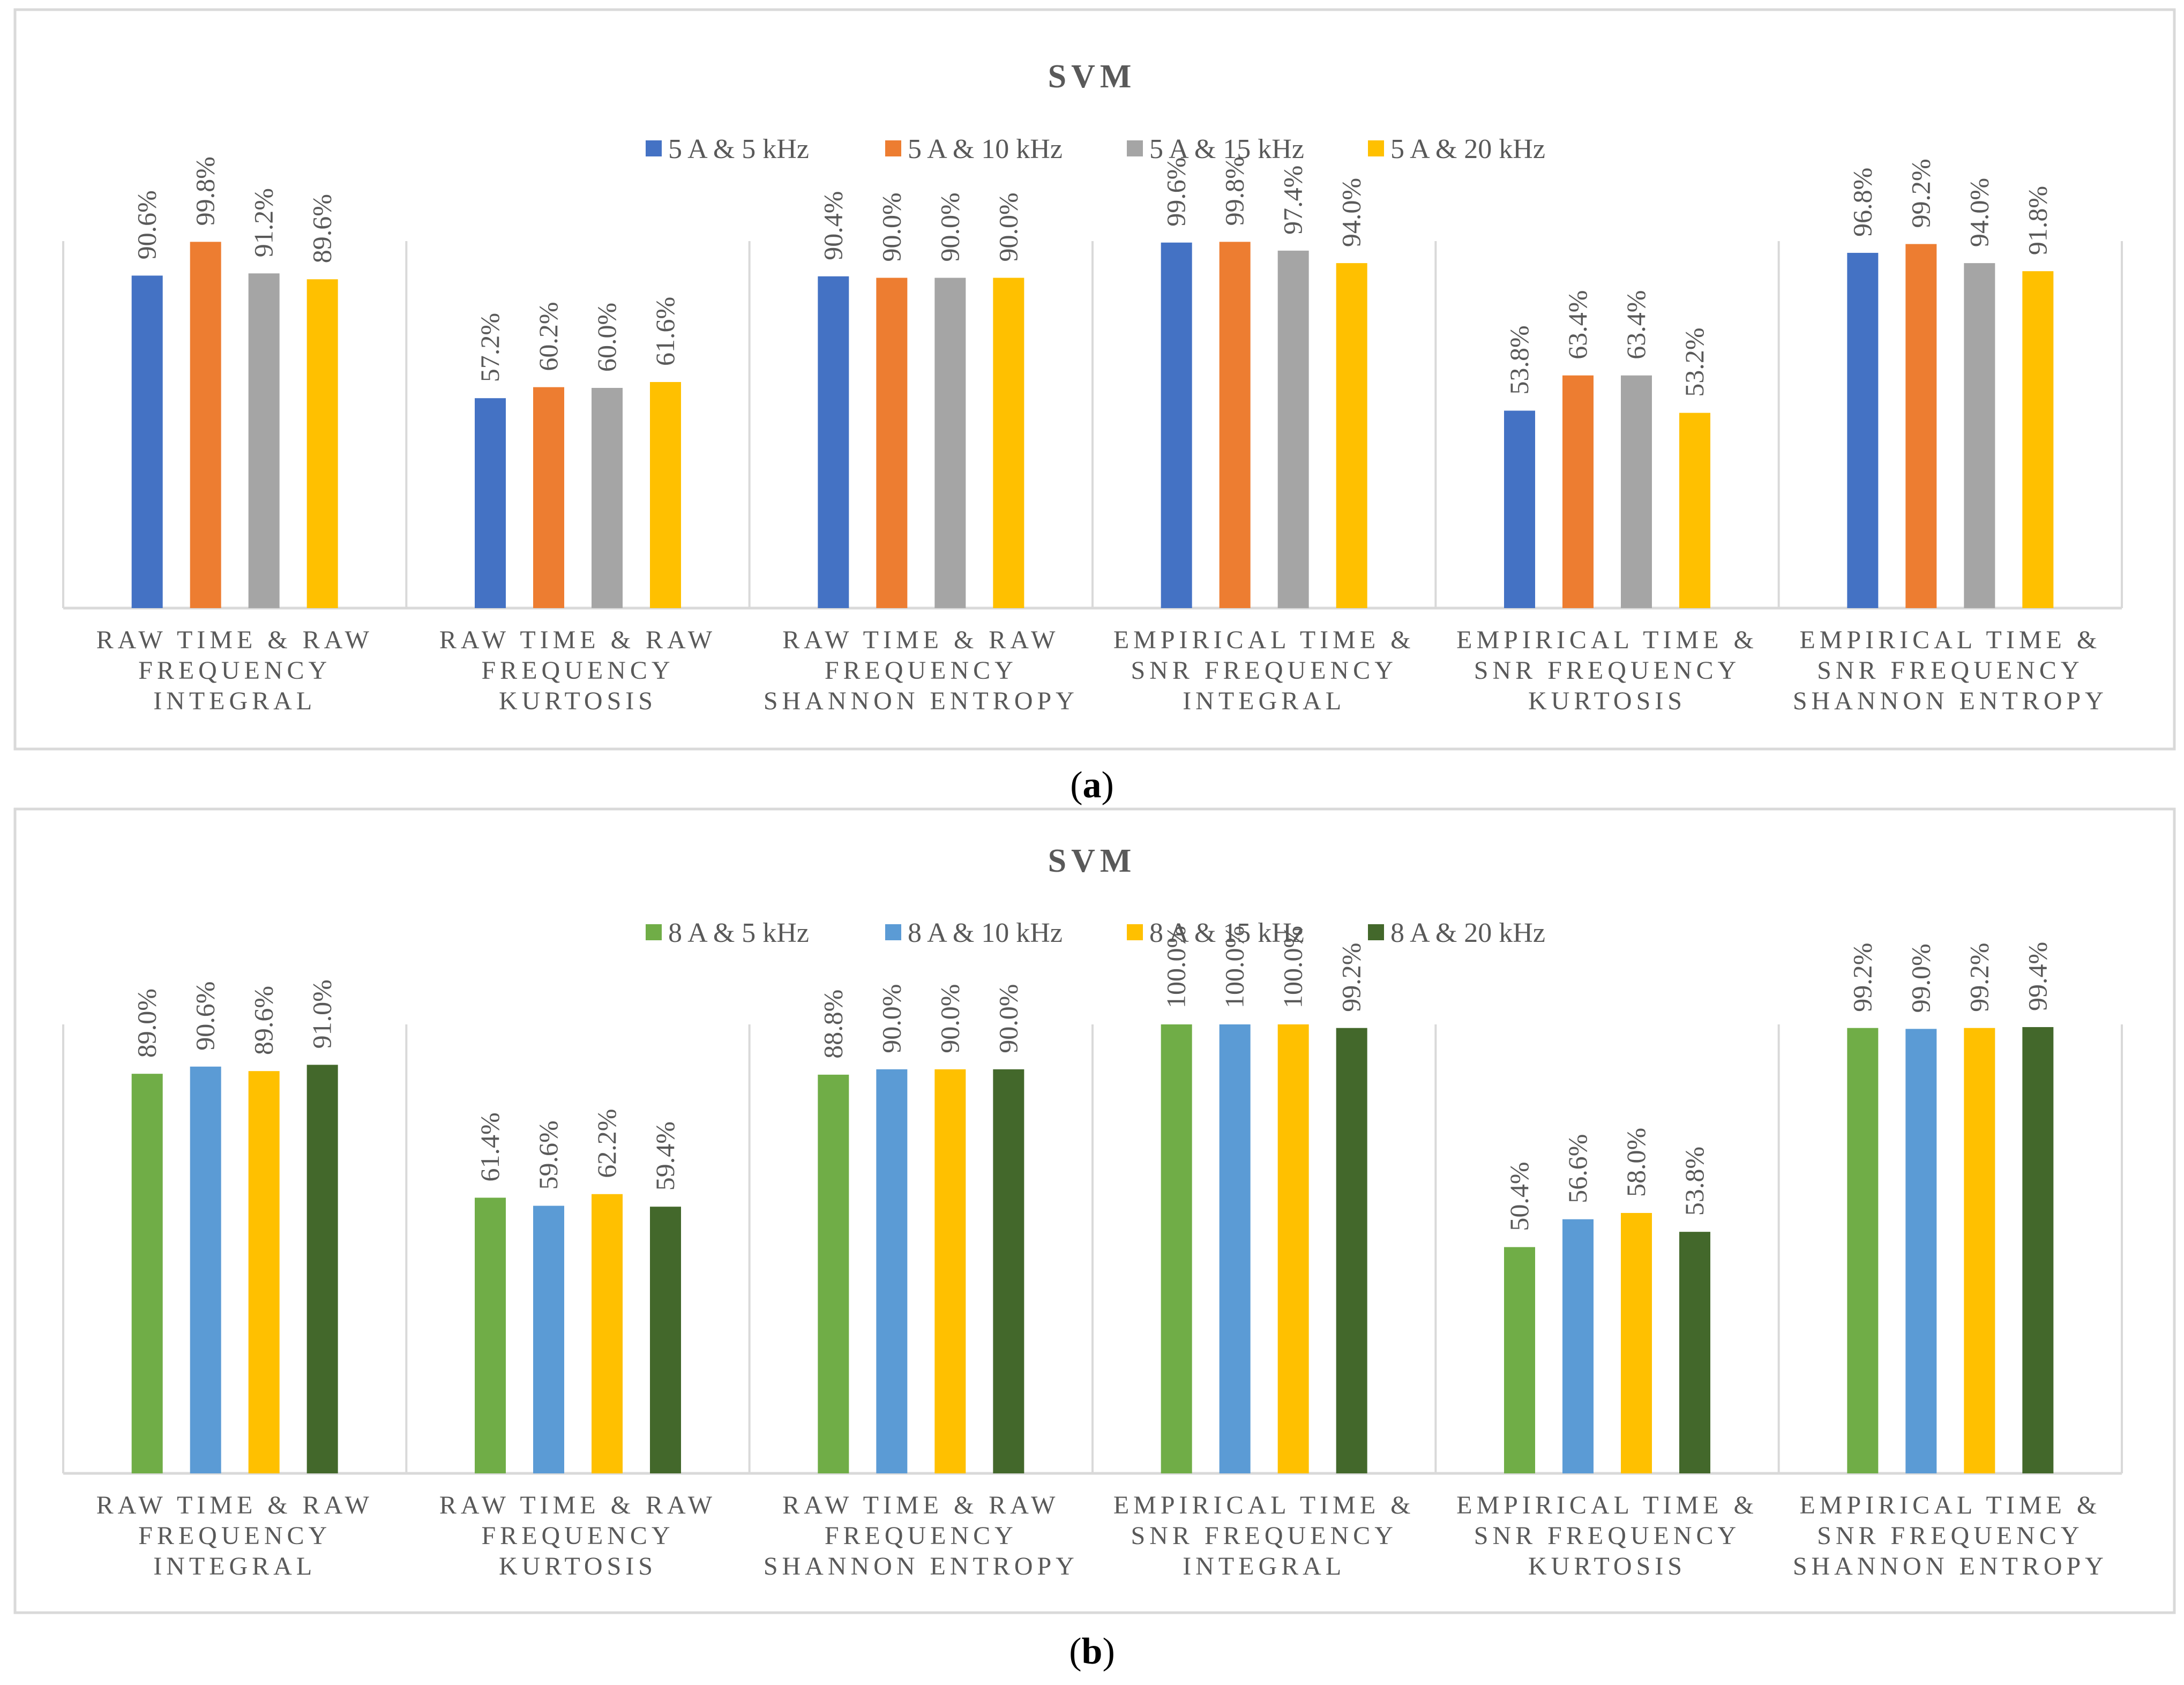 The height and width of the screenshot is (1685, 2184). Describe the element at coordinates (607, 1143) in the screenshot. I see `data-label: 62.2%` at that location.